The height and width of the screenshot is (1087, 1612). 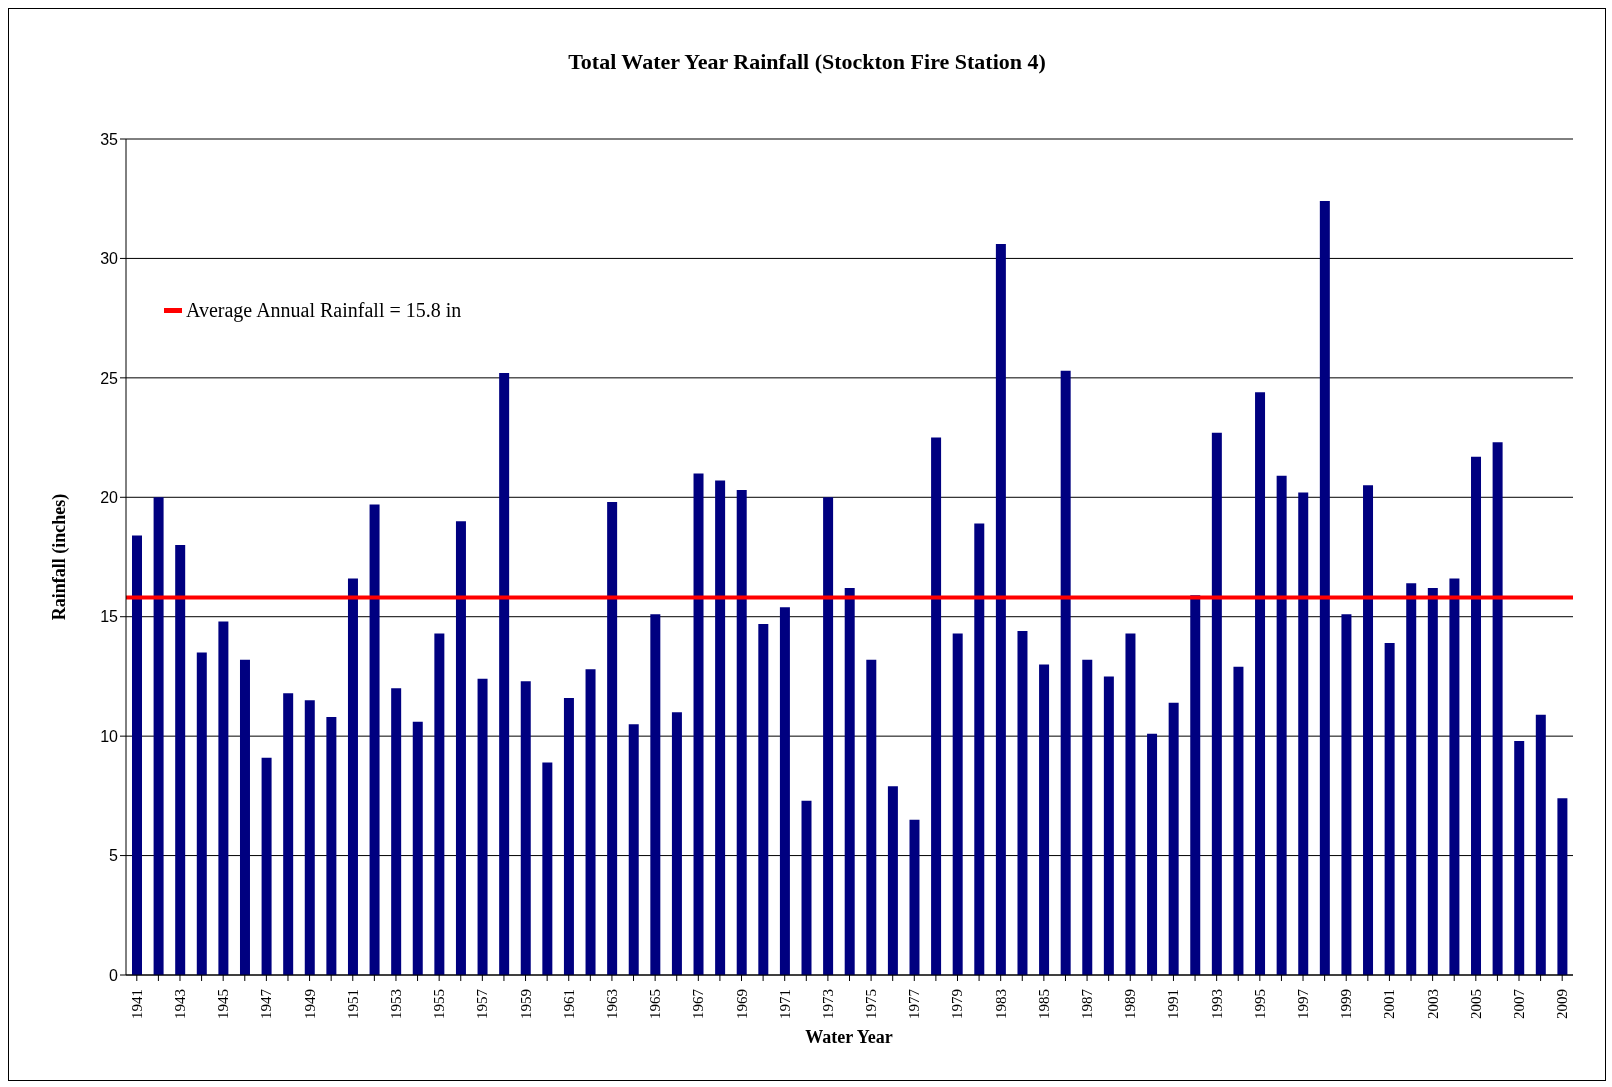 What do you see at coordinates (1389, 1004) in the screenshot?
I see `x-tick-label: 2001` at bounding box center [1389, 1004].